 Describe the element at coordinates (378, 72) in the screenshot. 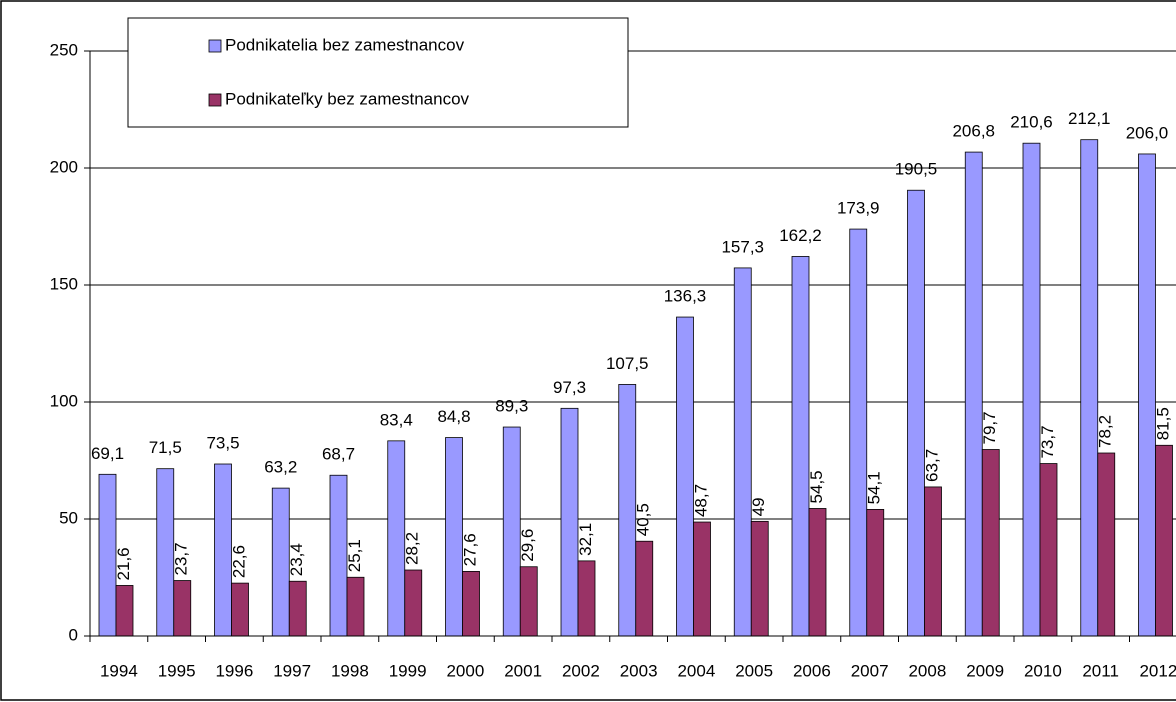

I see `legend-box` at that location.